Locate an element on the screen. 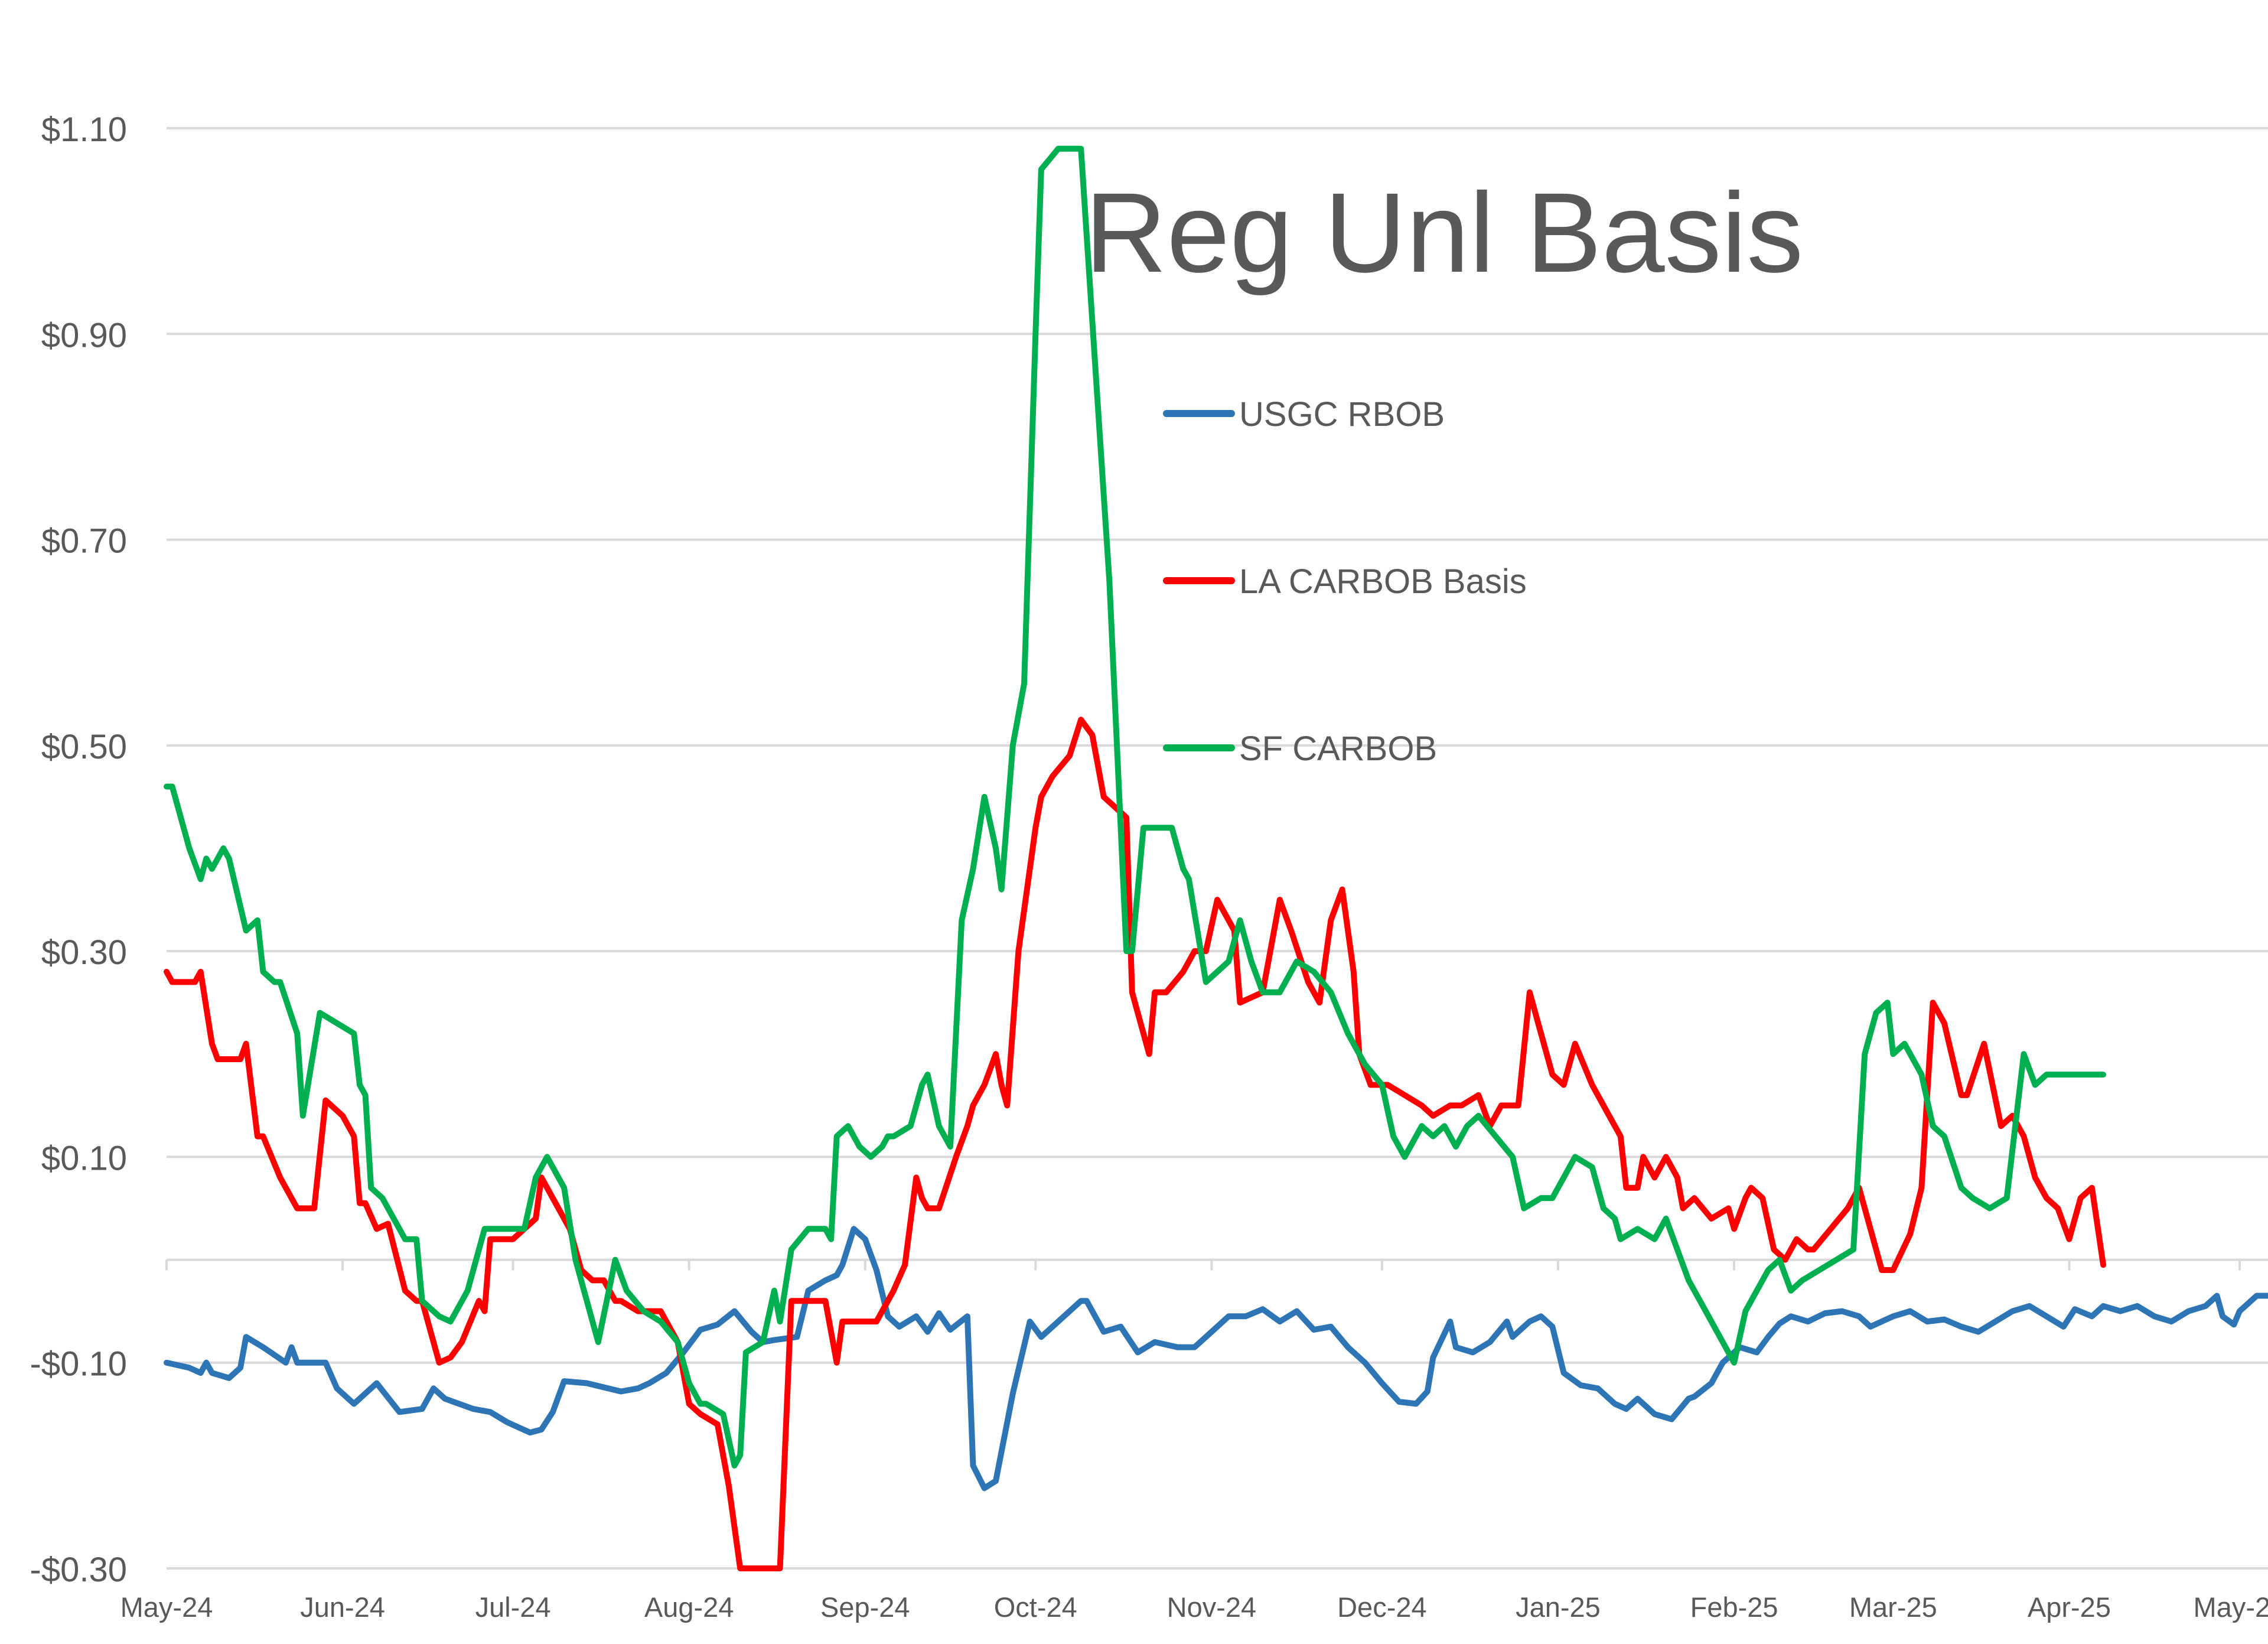 Image resolution: width=2268 pixels, height=1644 pixels. legend-label: SF CARBOB is located at coordinates (1338, 749).